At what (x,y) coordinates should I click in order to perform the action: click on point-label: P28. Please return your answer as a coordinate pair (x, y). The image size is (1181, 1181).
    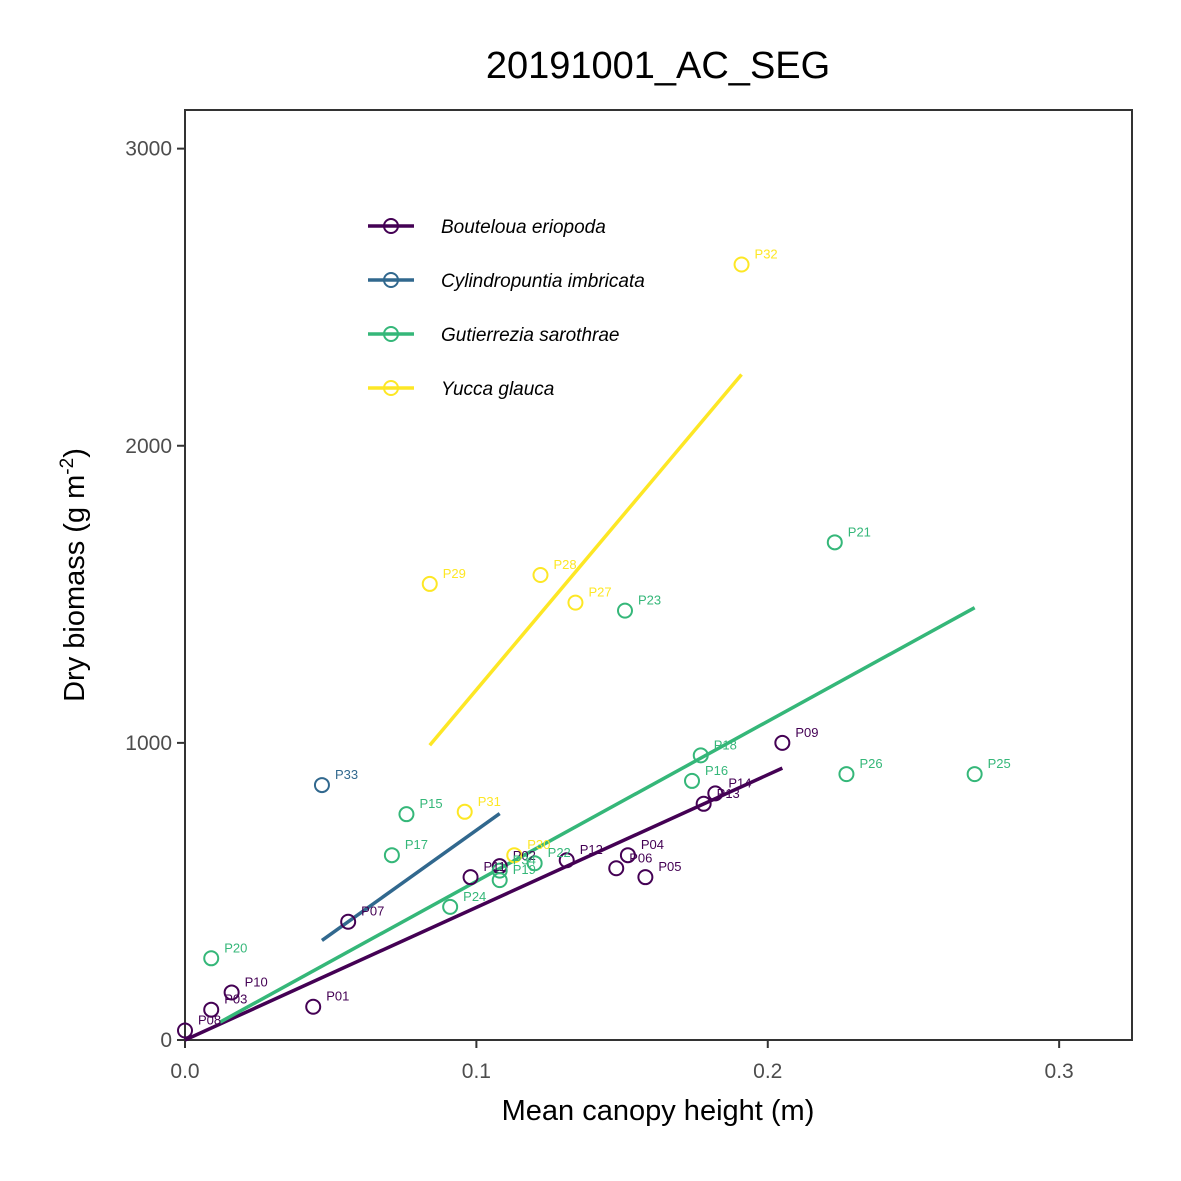
    Looking at the image, I should click on (564, 564).